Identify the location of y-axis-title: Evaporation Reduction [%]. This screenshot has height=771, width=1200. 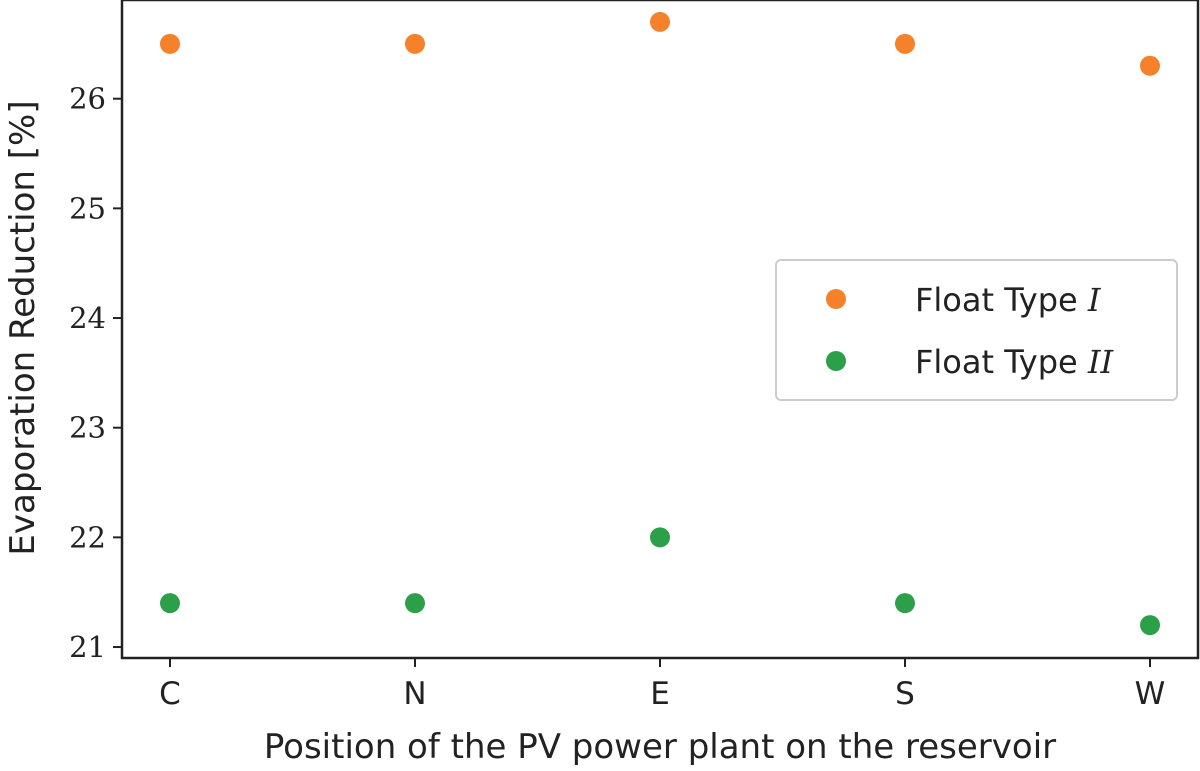
(23, 327).